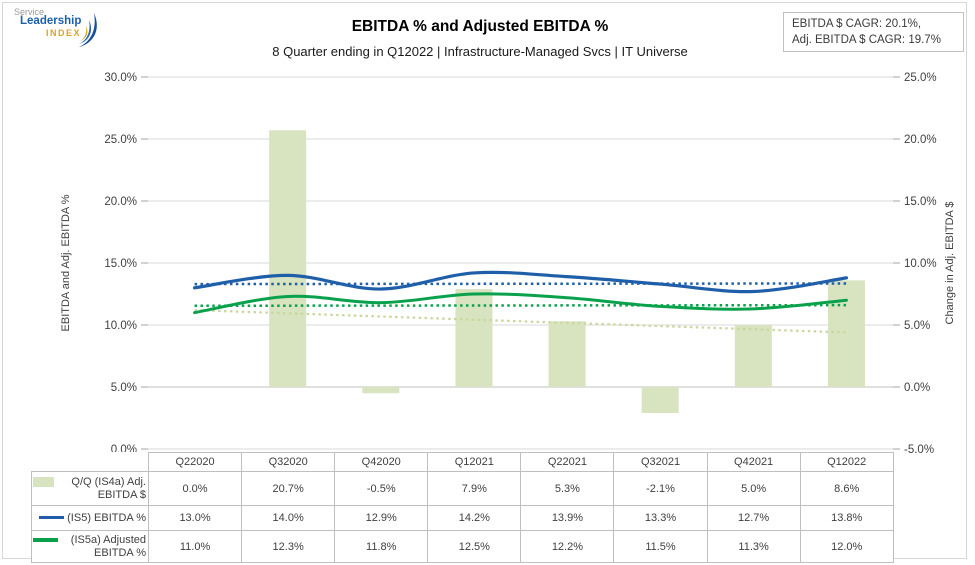  I want to click on cagr-line2: Adj. EBITDA $ CAGR: 19.7%, so click(866, 39).